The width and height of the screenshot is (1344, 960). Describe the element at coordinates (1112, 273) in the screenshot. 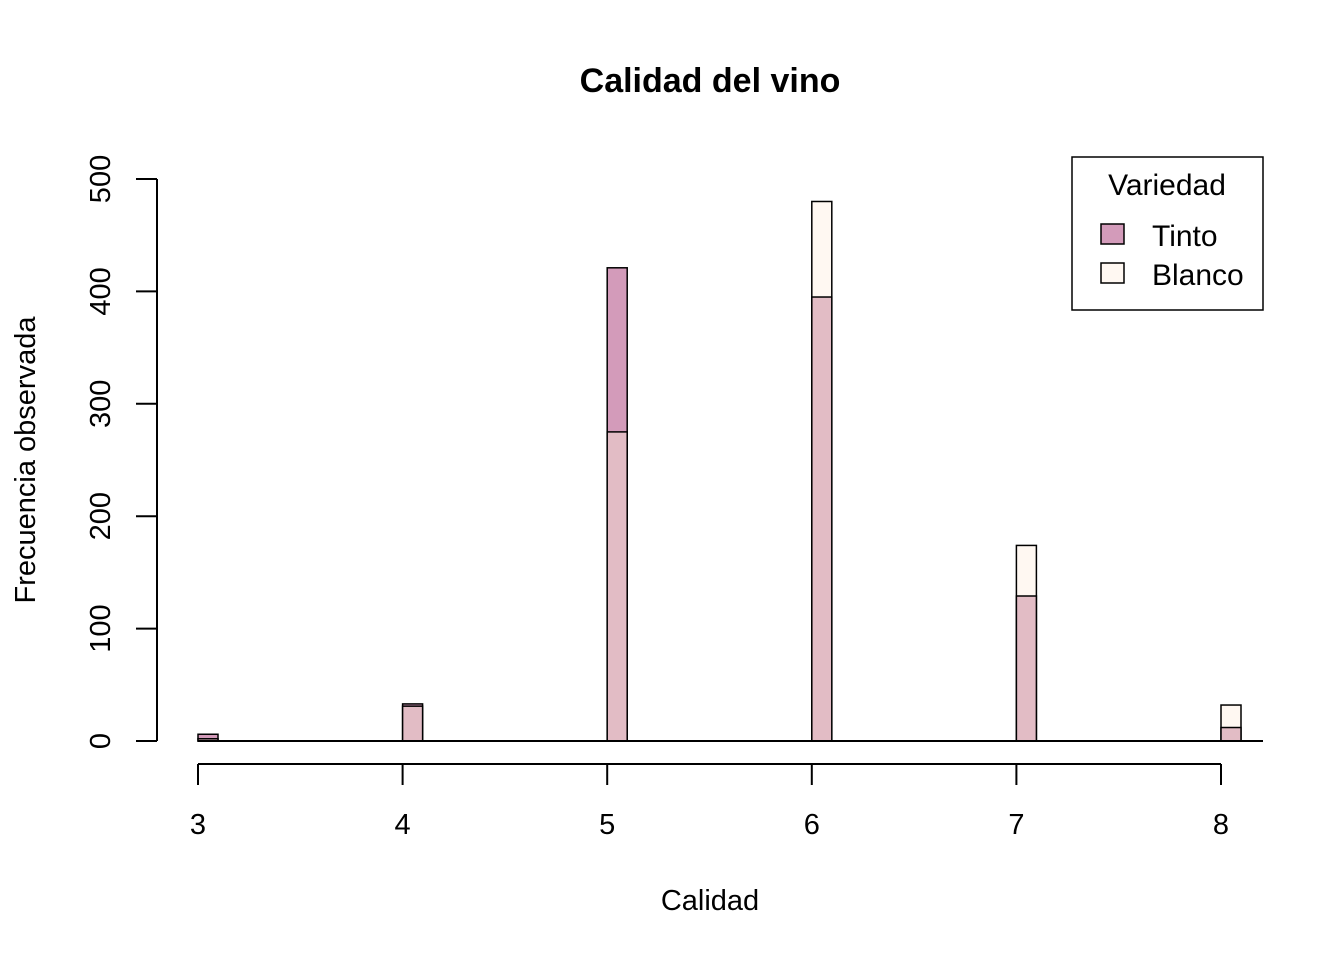

I see `legend-swatch-blanco` at that location.